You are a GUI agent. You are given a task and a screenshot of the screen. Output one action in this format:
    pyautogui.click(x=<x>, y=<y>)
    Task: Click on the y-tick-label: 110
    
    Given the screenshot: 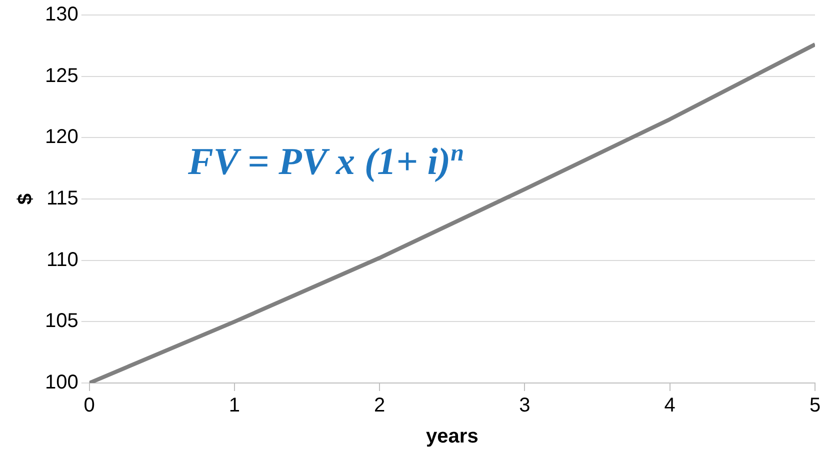 What is the action you would take?
    pyautogui.click(x=62, y=259)
    